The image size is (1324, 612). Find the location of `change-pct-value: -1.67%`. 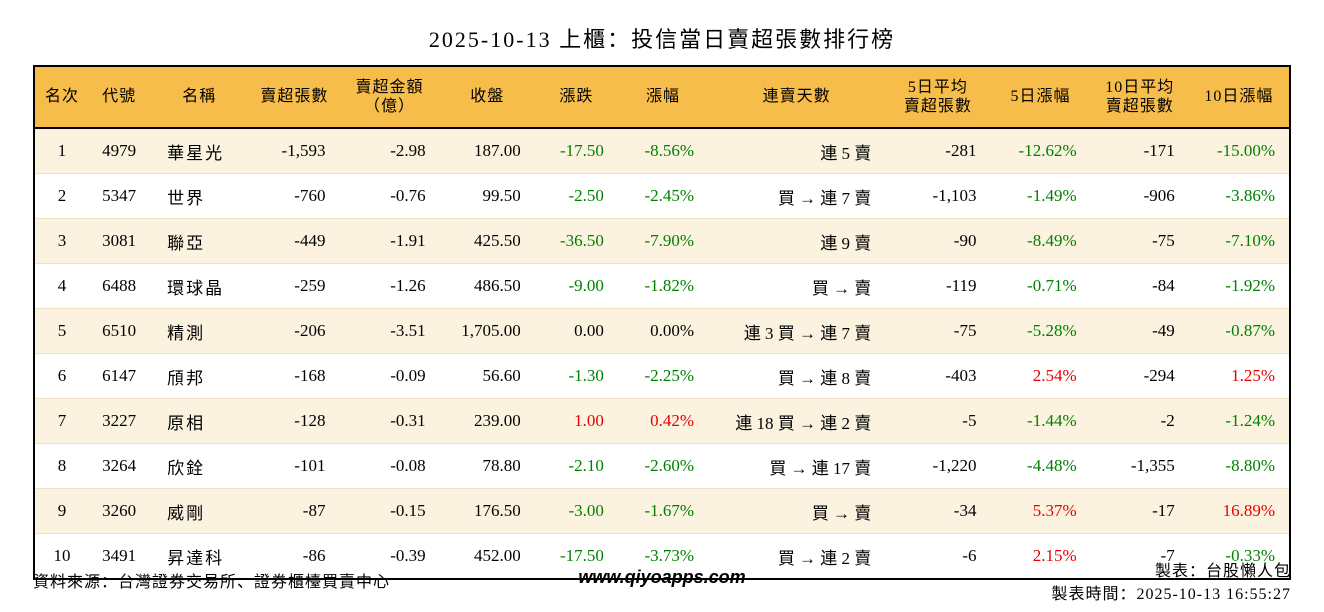

change-pct-value: -1.67% is located at coordinates (669, 510).